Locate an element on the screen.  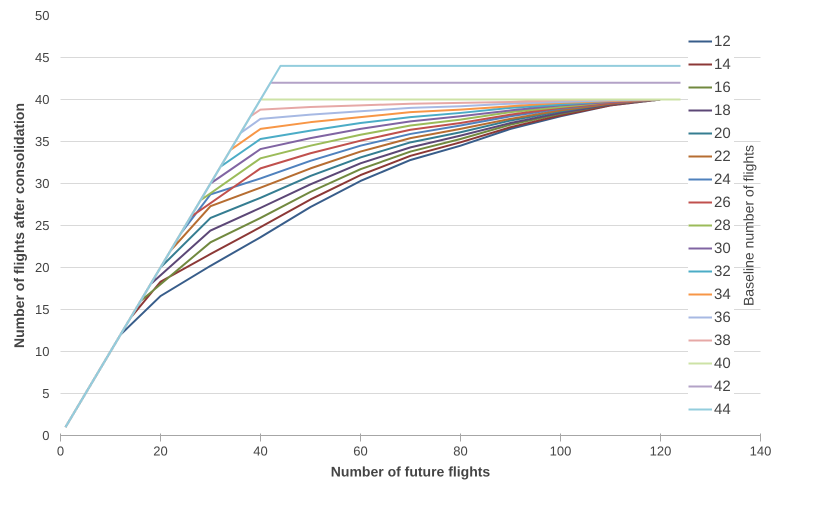
legend-label: 18 is located at coordinates (723, 110).